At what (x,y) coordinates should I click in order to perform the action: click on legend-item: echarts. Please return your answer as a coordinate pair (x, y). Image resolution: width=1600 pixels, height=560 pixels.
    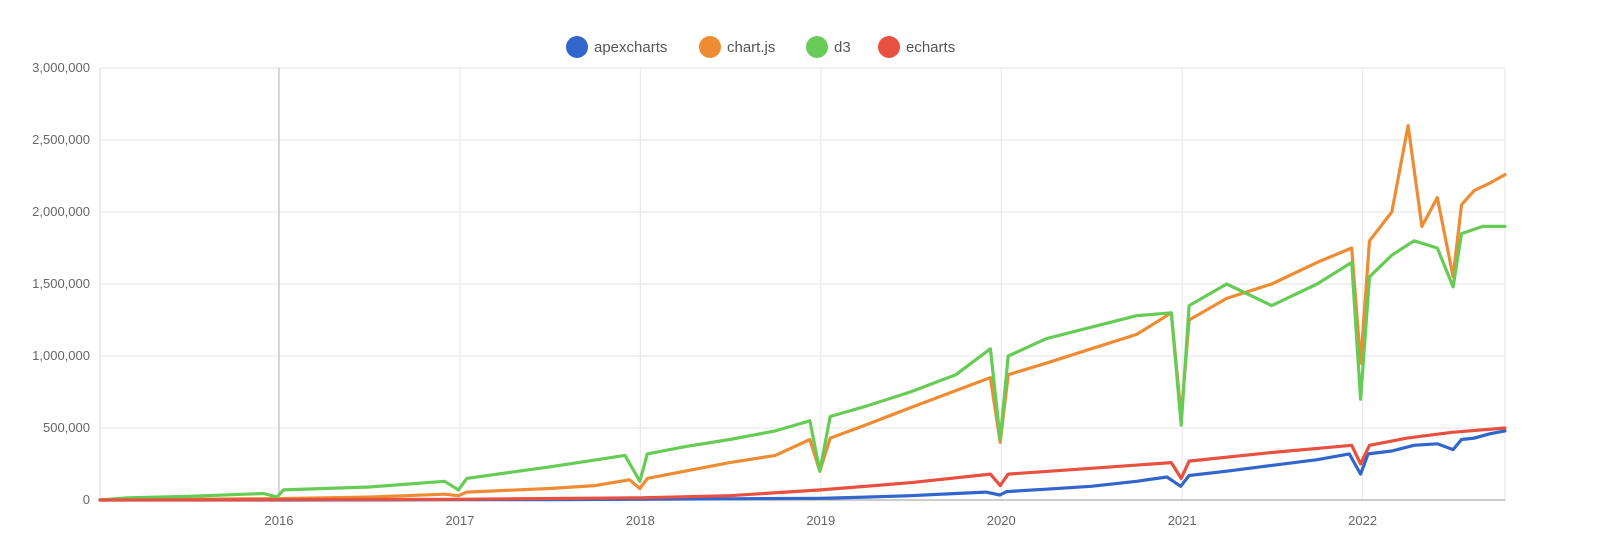
    Looking at the image, I should click on (916, 47).